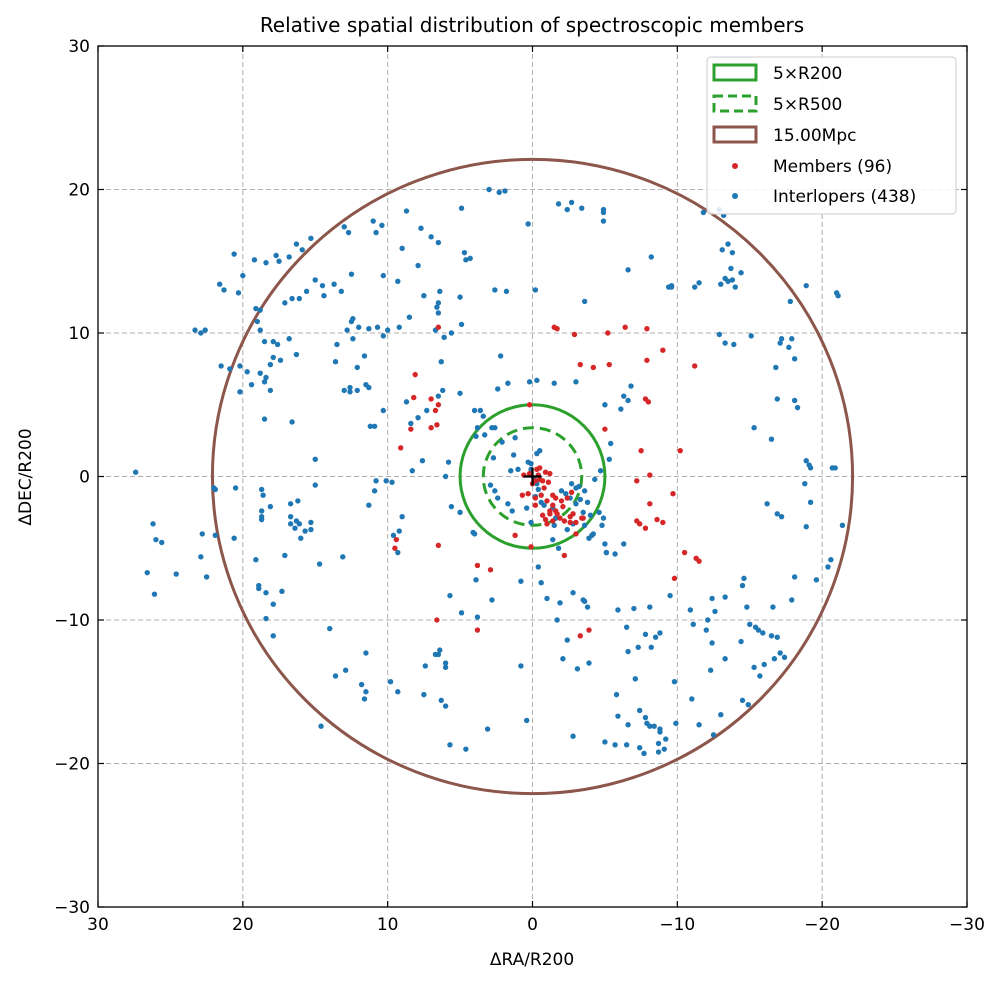 Image resolution: width=985 pixels, height=984 pixels. I want to click on y-tick-label: 0, so click(84, 478).